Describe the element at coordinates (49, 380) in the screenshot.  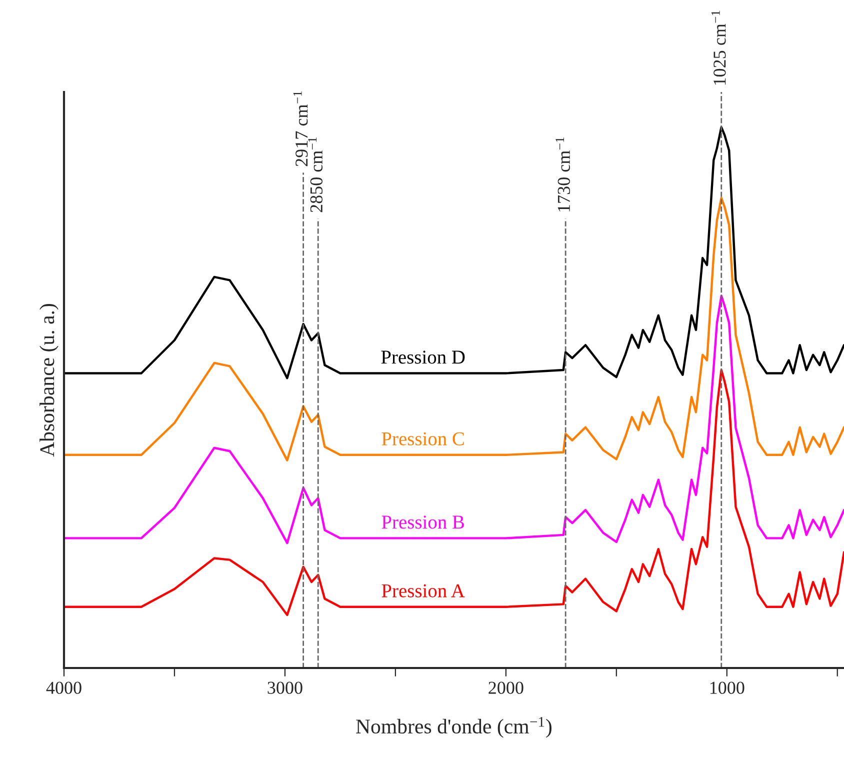
I see `y-axis-title: Absorbance (u. a.)` at that location.